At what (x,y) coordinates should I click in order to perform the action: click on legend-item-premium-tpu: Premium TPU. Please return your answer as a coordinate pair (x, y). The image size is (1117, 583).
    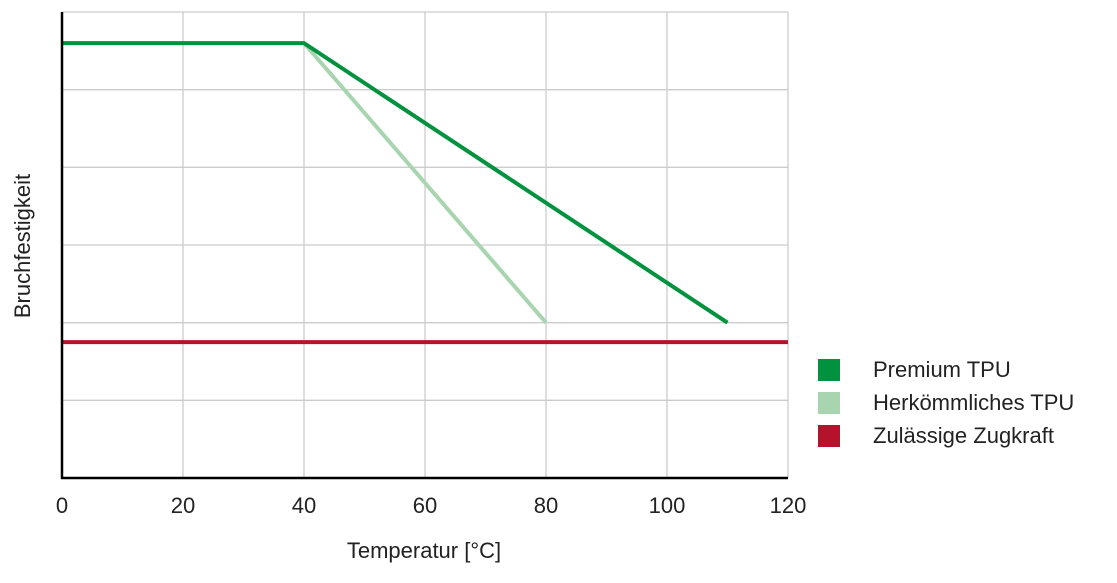
    Looking at the image, I should click on (946, 369).